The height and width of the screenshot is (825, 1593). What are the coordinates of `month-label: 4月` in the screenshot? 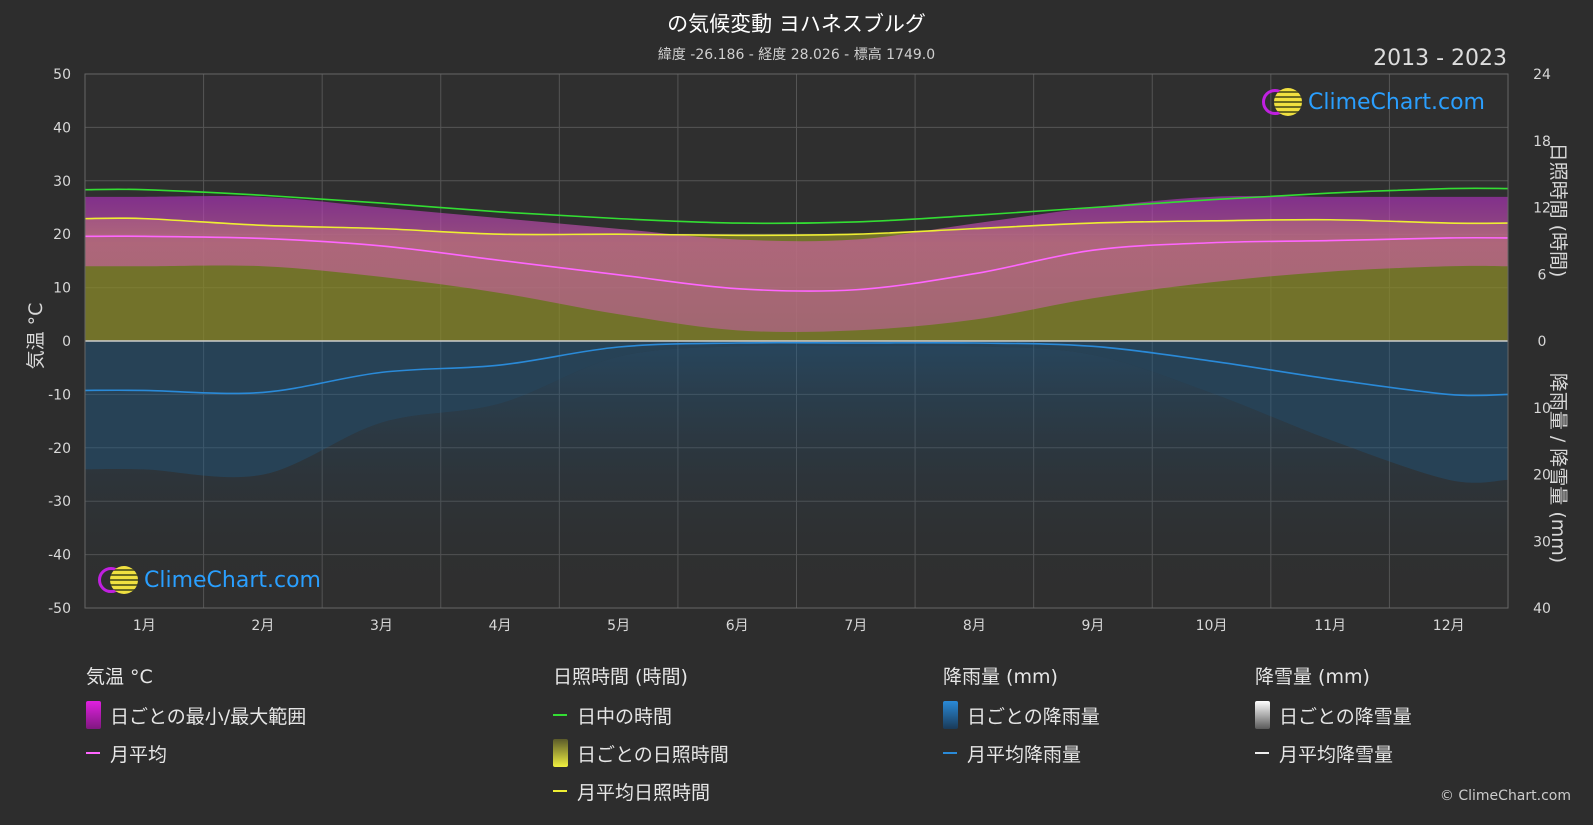 It's located at (500, 626).